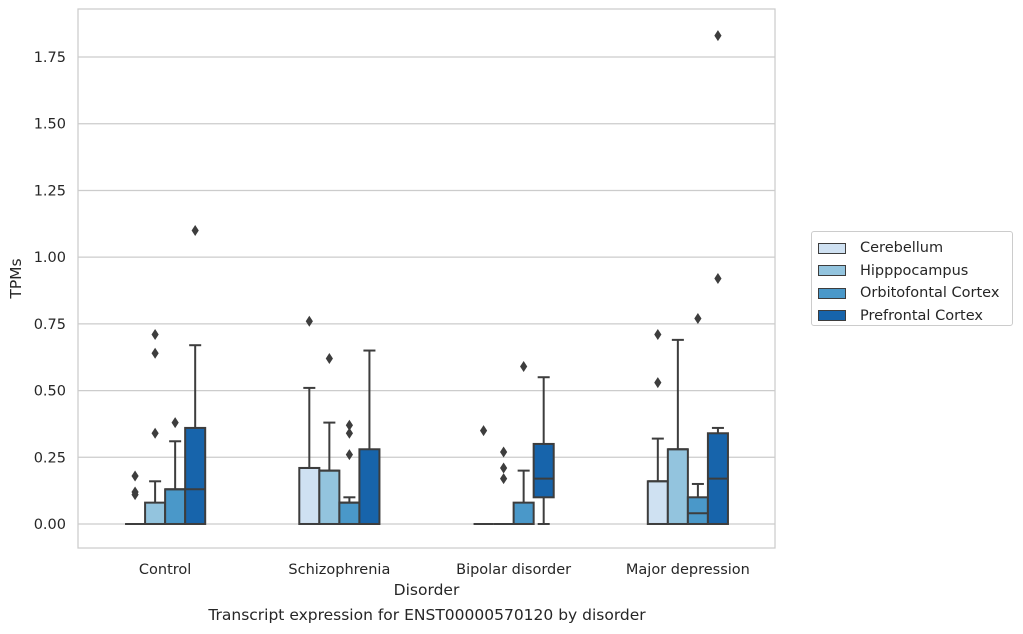  Describe the element at coordinates (832, 248) in the screenshot. I see `legend-swatch-cerebellum` at that location.